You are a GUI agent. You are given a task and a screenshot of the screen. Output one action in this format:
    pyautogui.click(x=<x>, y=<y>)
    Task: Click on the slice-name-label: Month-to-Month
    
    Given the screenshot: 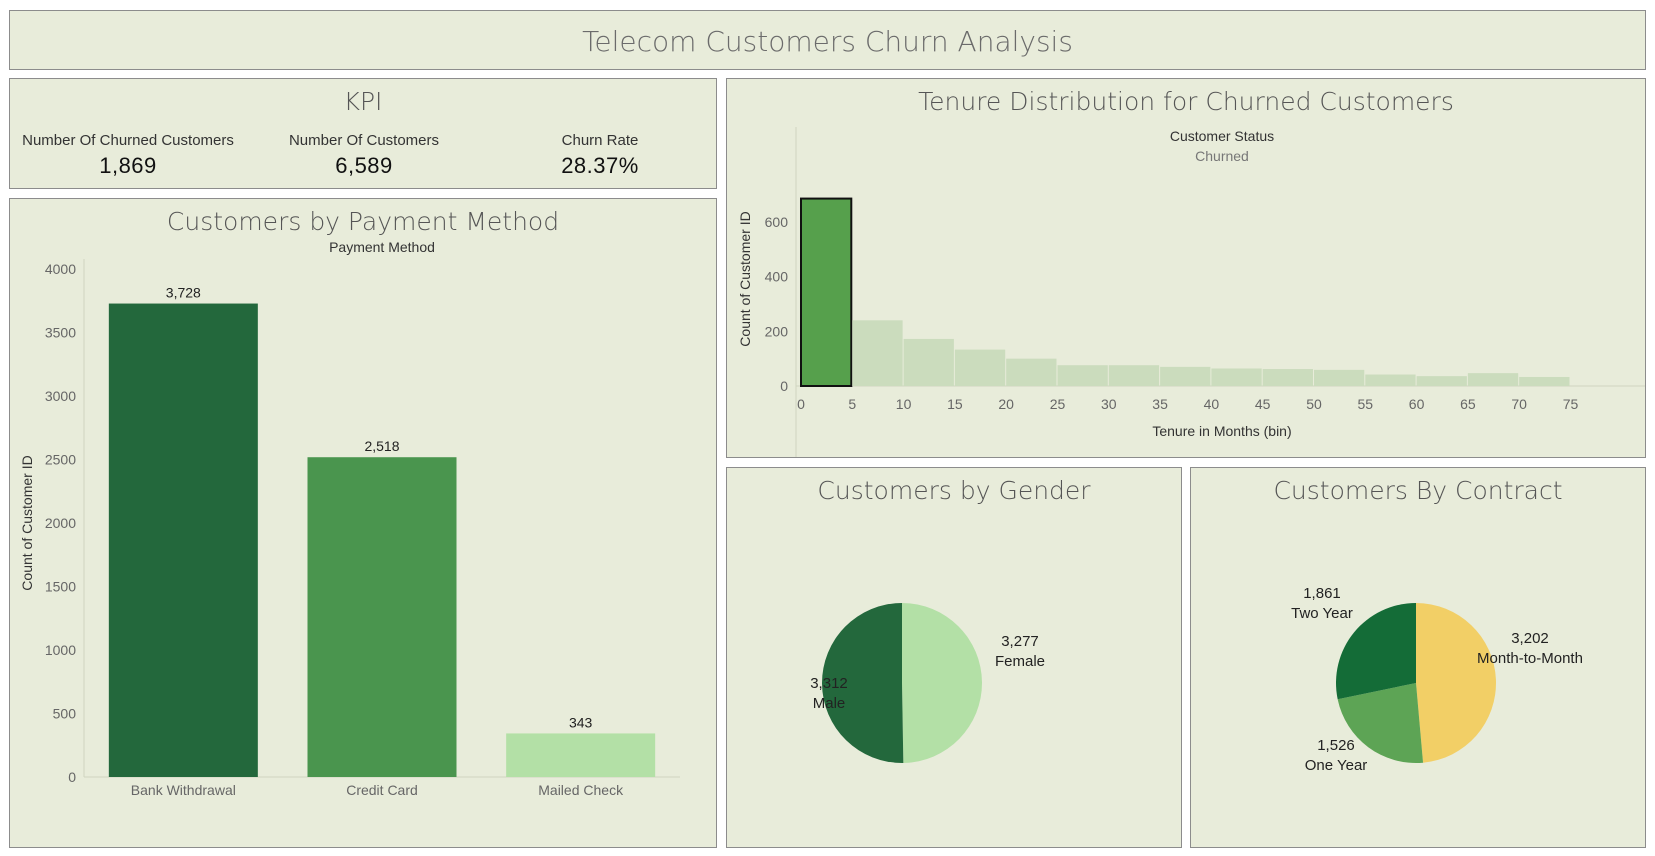 What is the action you would take?
    pyautogui.click(x=1530, y=658)
    